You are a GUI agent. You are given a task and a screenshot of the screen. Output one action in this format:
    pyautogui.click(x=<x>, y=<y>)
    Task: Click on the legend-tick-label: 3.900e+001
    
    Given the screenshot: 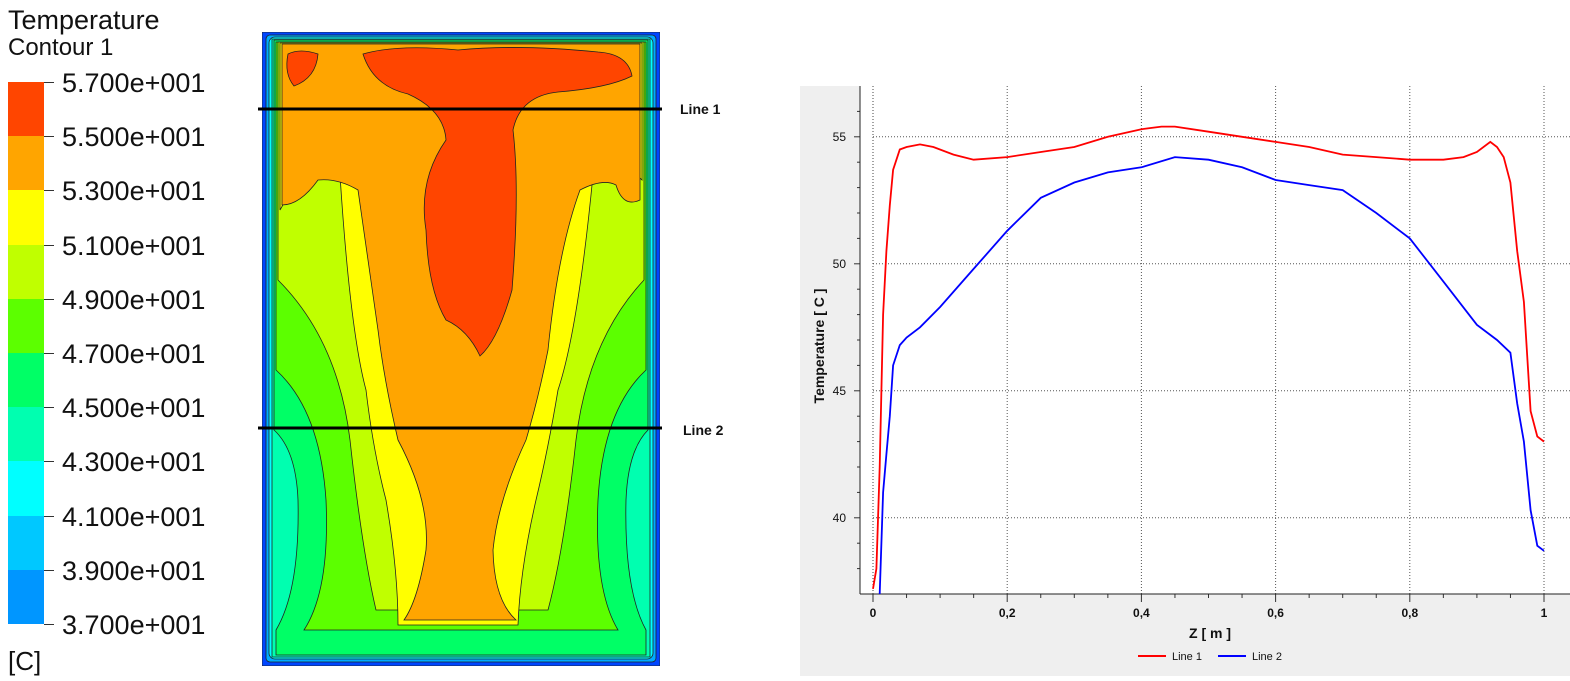 What is the action you would take?
    pyautogui.click(x=134, y=570)
    